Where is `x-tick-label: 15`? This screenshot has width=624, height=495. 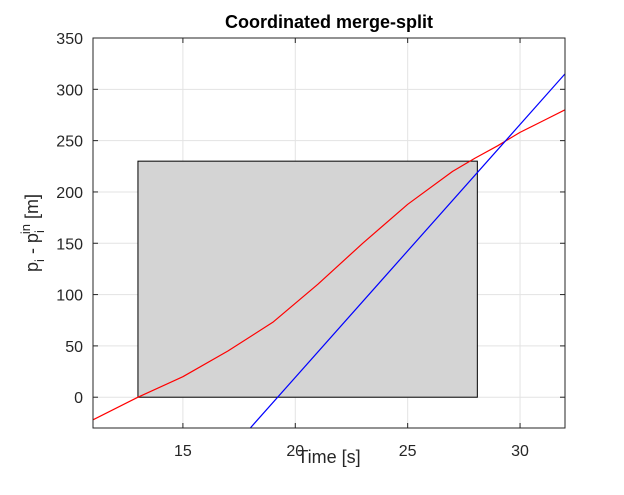 x-tick-label: 15 is located at coordinates (183, 451).